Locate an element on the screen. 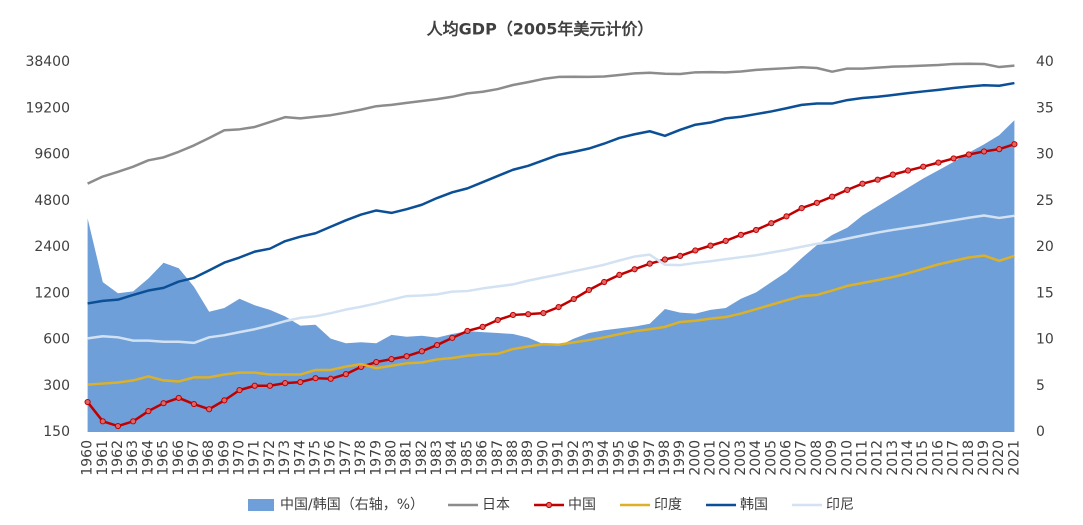  x-tick-label: 1989 is located at coordinates (528, 458).